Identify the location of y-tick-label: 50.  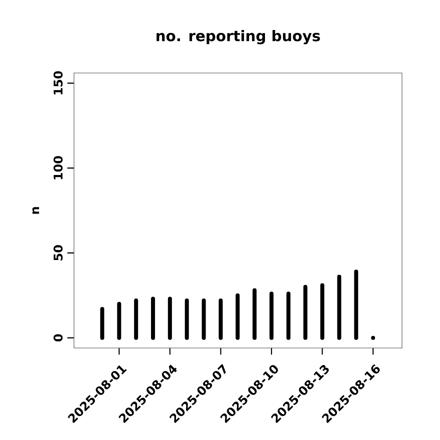
(58, 252).